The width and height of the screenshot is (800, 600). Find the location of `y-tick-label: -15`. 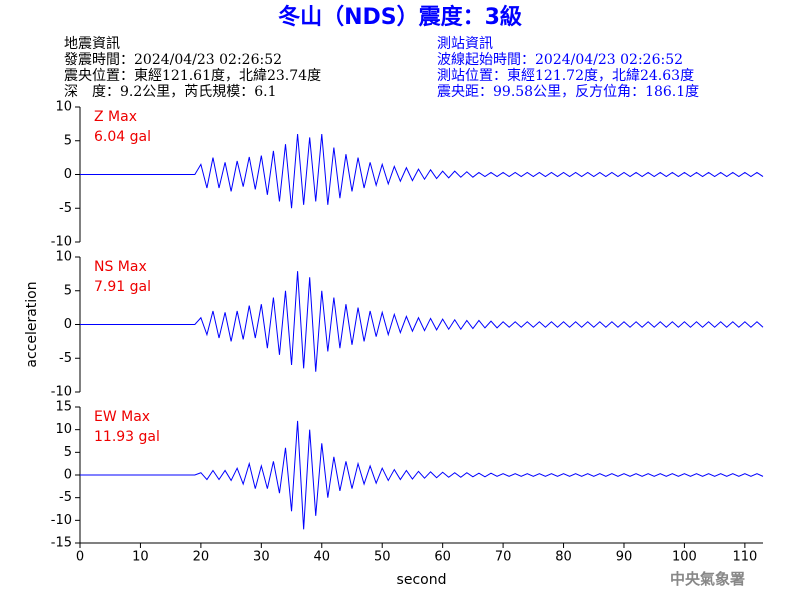

y-tick-label: -15 is located at coordinates (61, 543).